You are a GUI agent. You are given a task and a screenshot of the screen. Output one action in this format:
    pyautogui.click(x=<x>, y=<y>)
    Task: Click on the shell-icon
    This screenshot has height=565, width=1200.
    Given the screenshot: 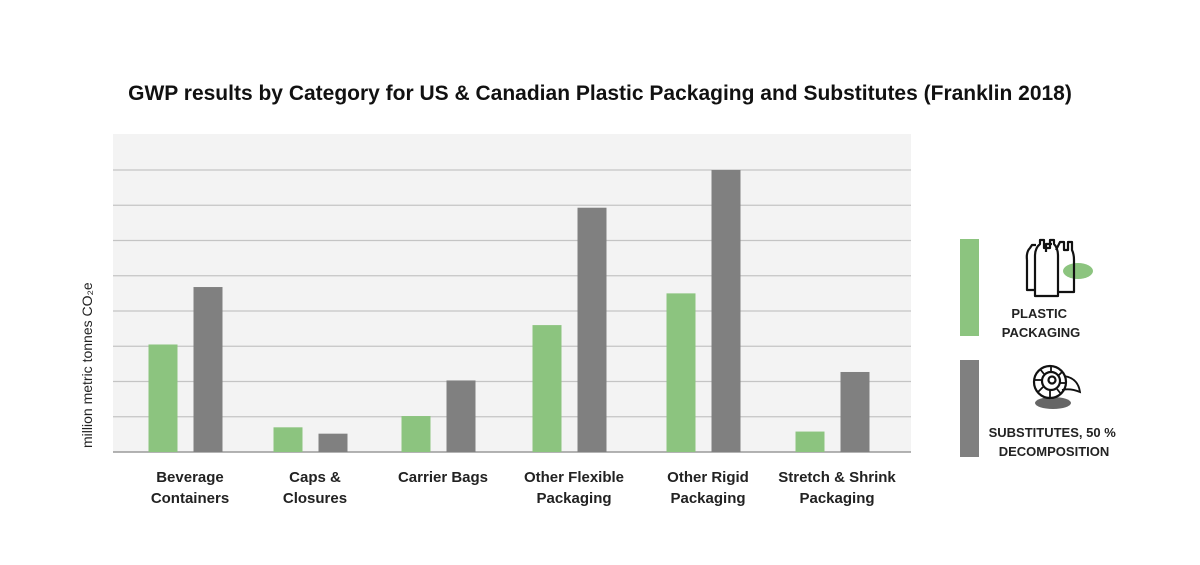 What is the action you would take?
    pyautogui.click(x=1057, y=386)
    